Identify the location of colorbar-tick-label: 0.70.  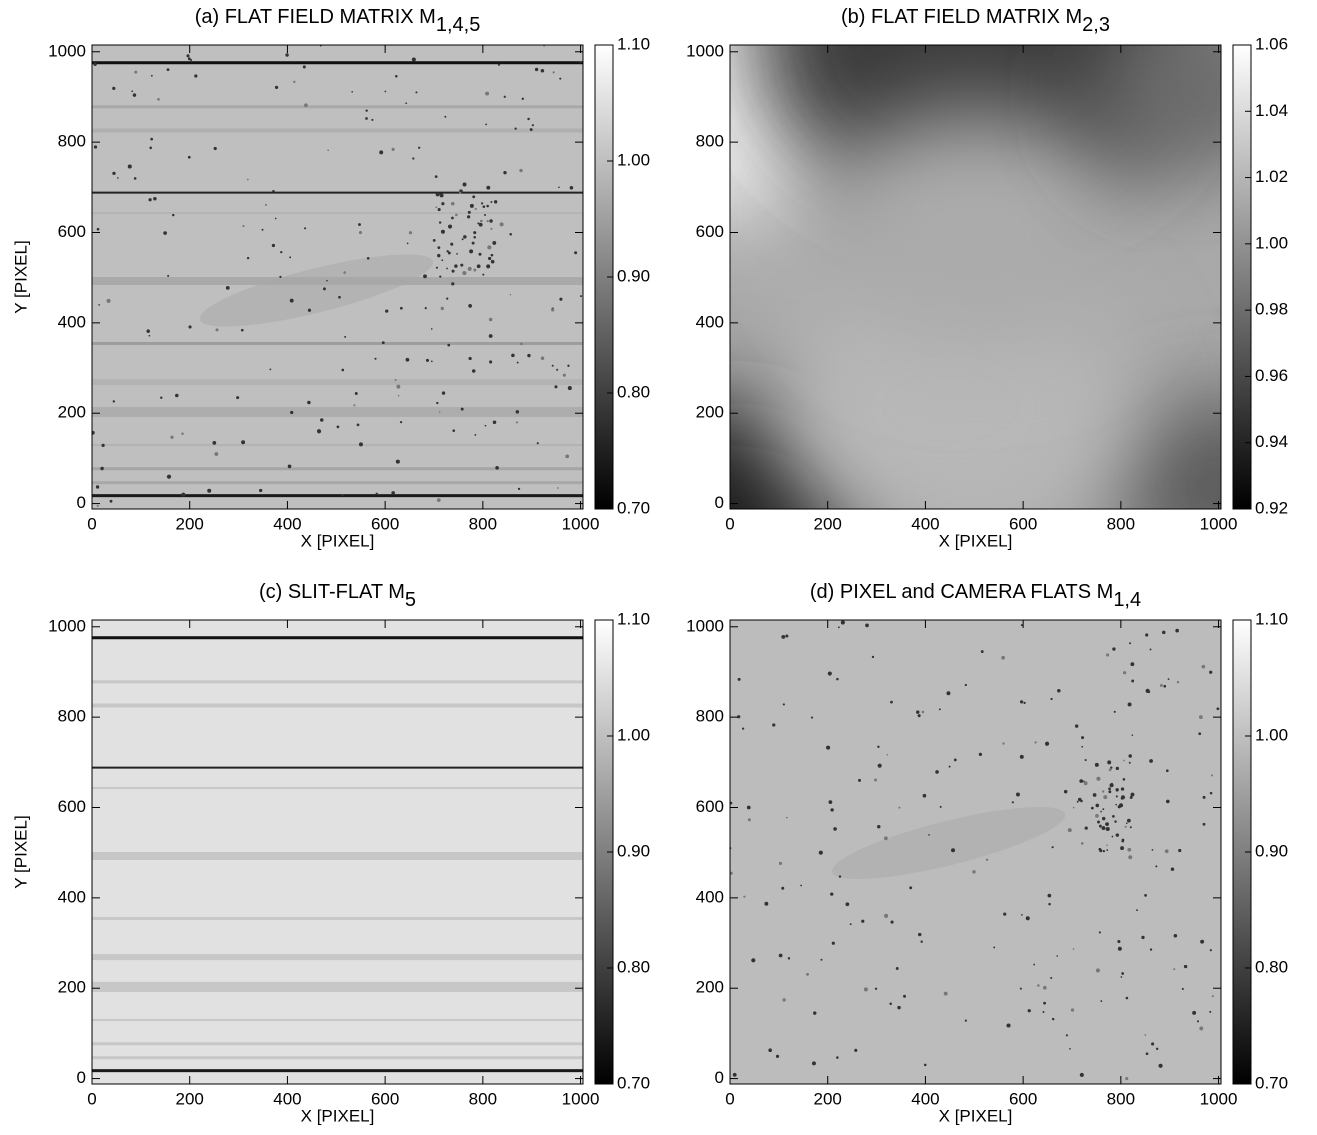
(1271, 1082).